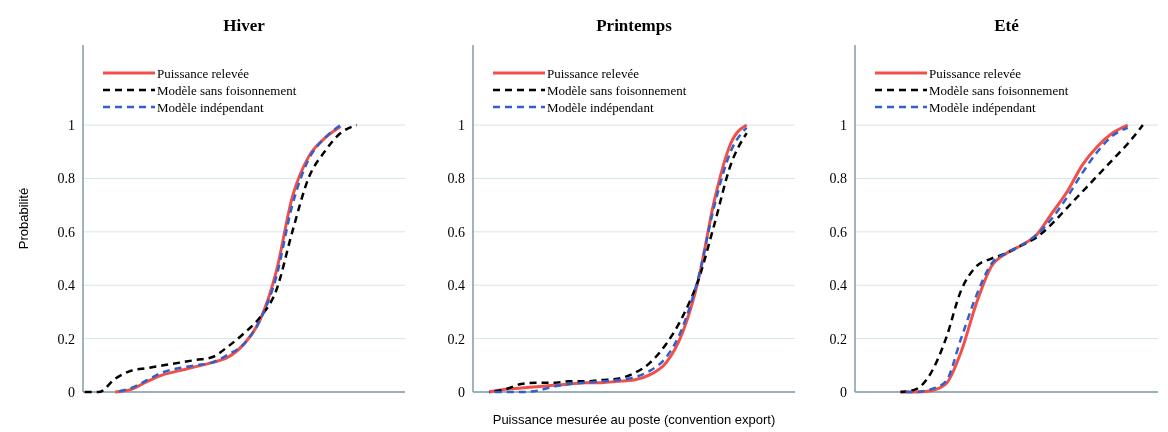 This screenshot has height=432, width=1168. Describe the element at coordinates (634, 419) in the screenshot. I see `x-axis-title: Puissance mesurée au poste (convention export)` at that location.